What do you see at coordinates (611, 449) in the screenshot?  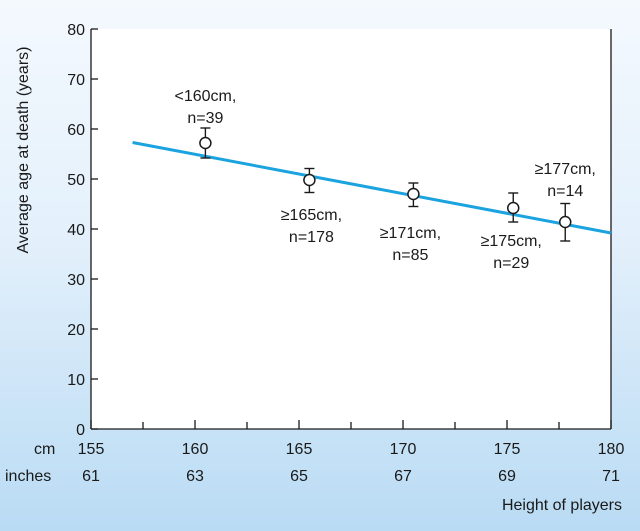 I see `x-tick-label-cm: 180` at bounding box center [611, 449].